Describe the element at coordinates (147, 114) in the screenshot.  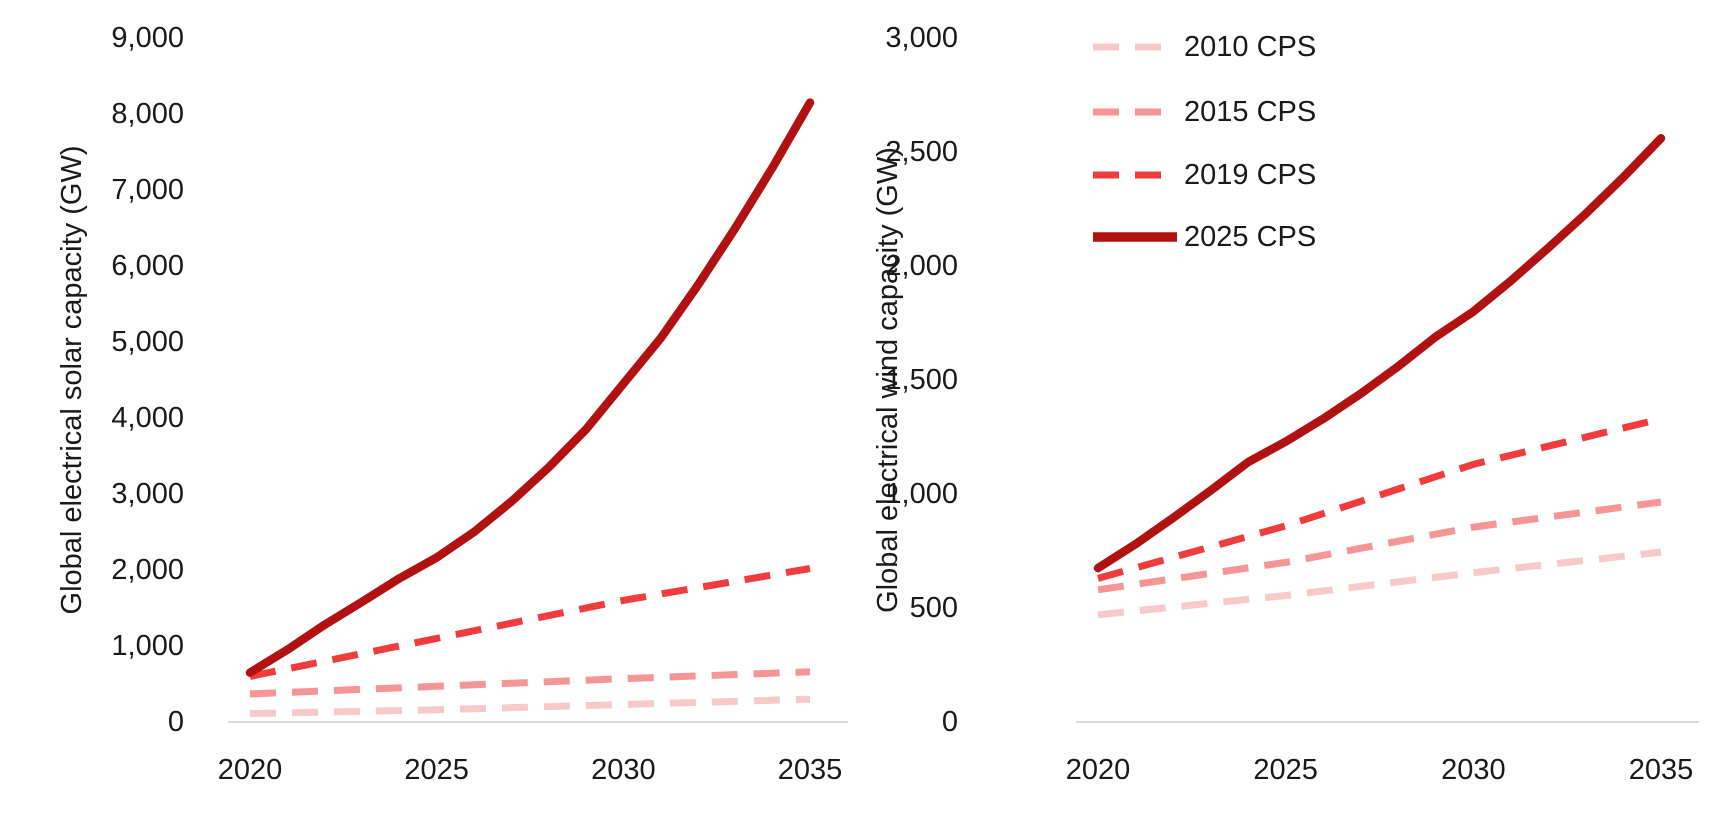
I see `y-tick-label: 8,000` at that location.